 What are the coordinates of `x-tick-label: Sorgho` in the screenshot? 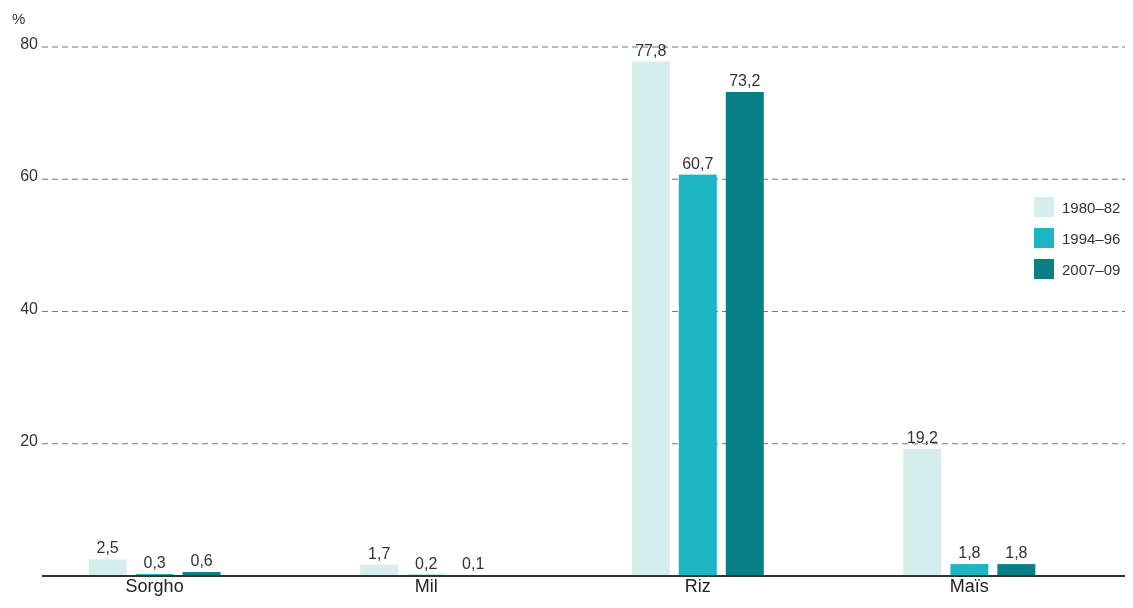 It's located at (154, 586).